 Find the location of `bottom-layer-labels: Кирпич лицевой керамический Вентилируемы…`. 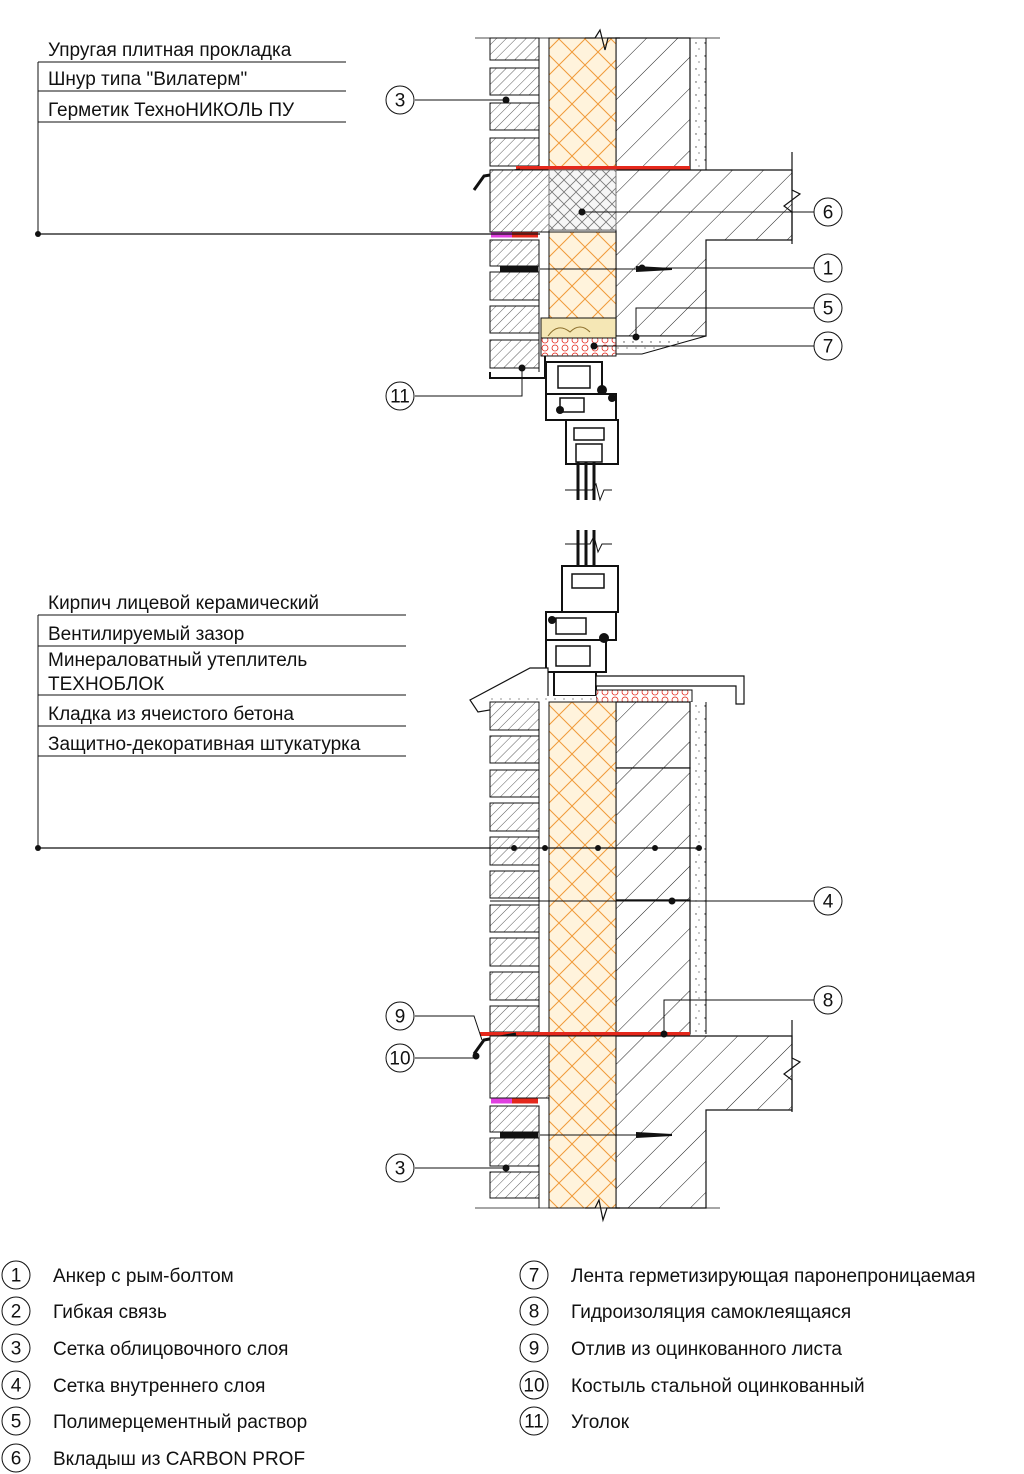

bottom-layer-labels: Кирпич лицевой керамический Вентилируемы… is located at coordinates (368, 722).